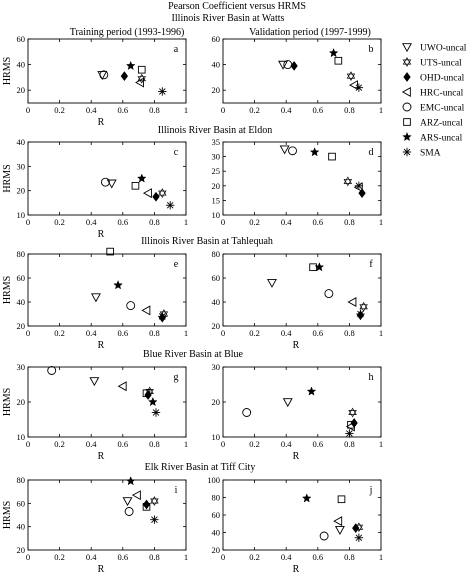 The width and height of the screenshot is (474, 577). What do you see at coordinates (407, 136) in the screenshot?
I see `legend-marker-ars-uncal` at bounding box center [407, 136].